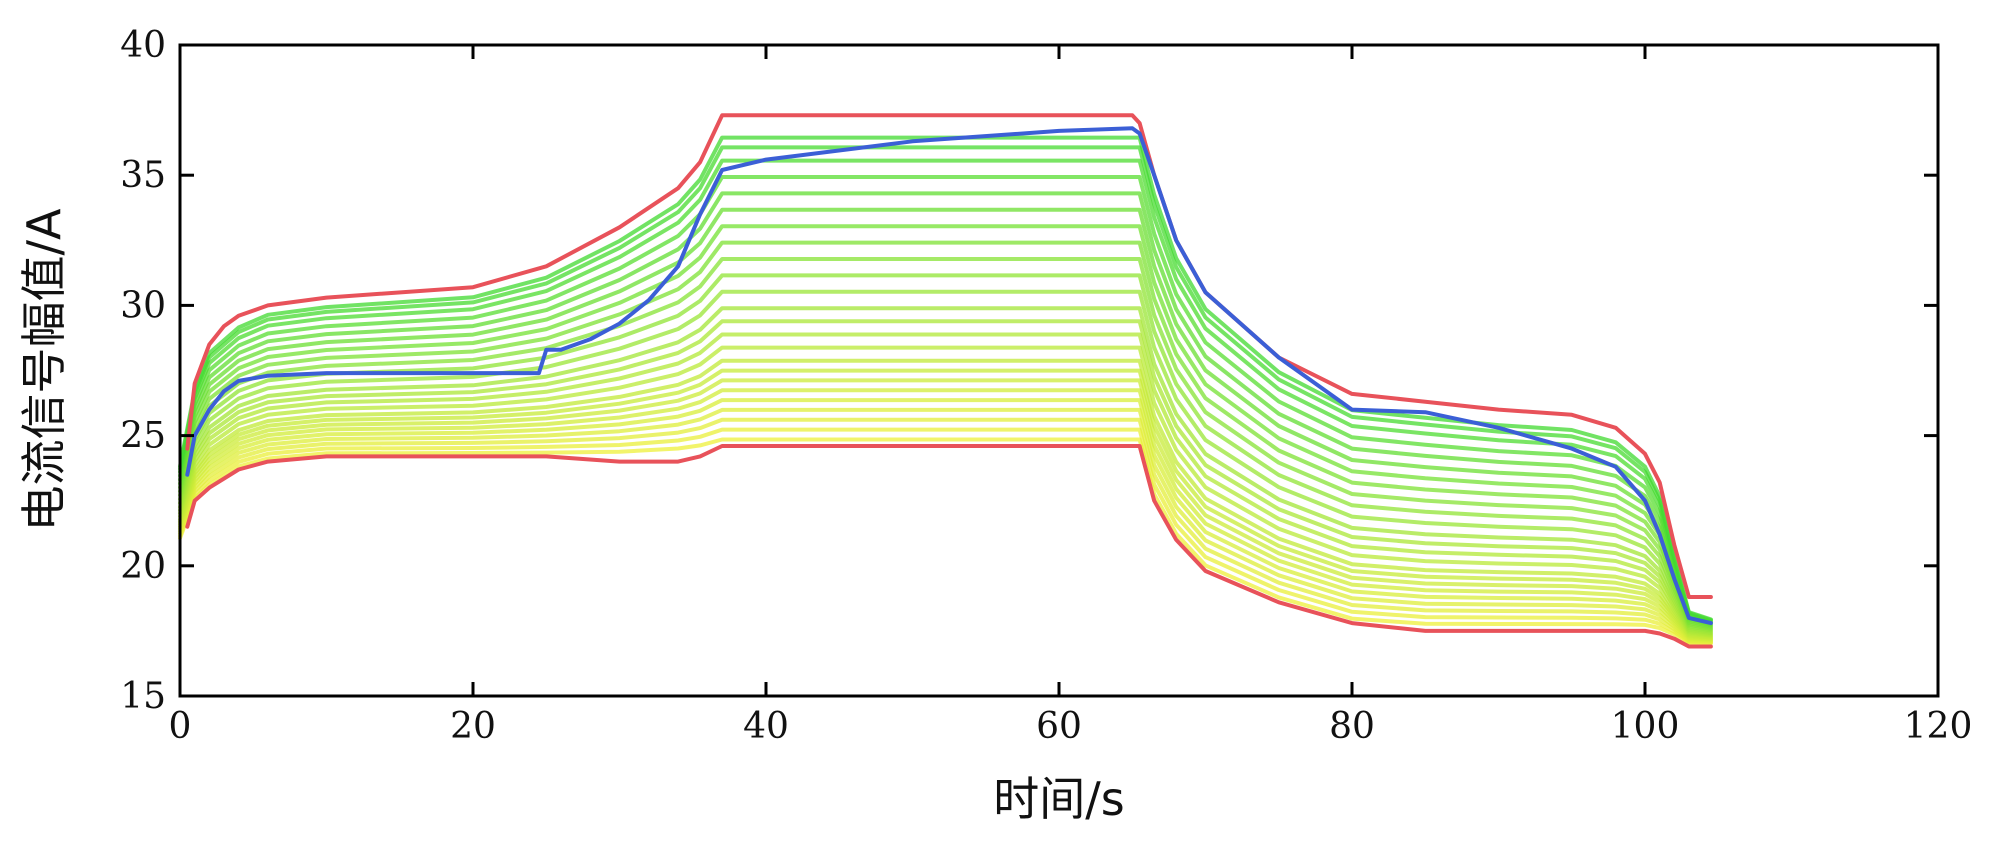 This screenshot has height=841, width=2000. I want to click on y-tick-label: 25, so click(143, 436).